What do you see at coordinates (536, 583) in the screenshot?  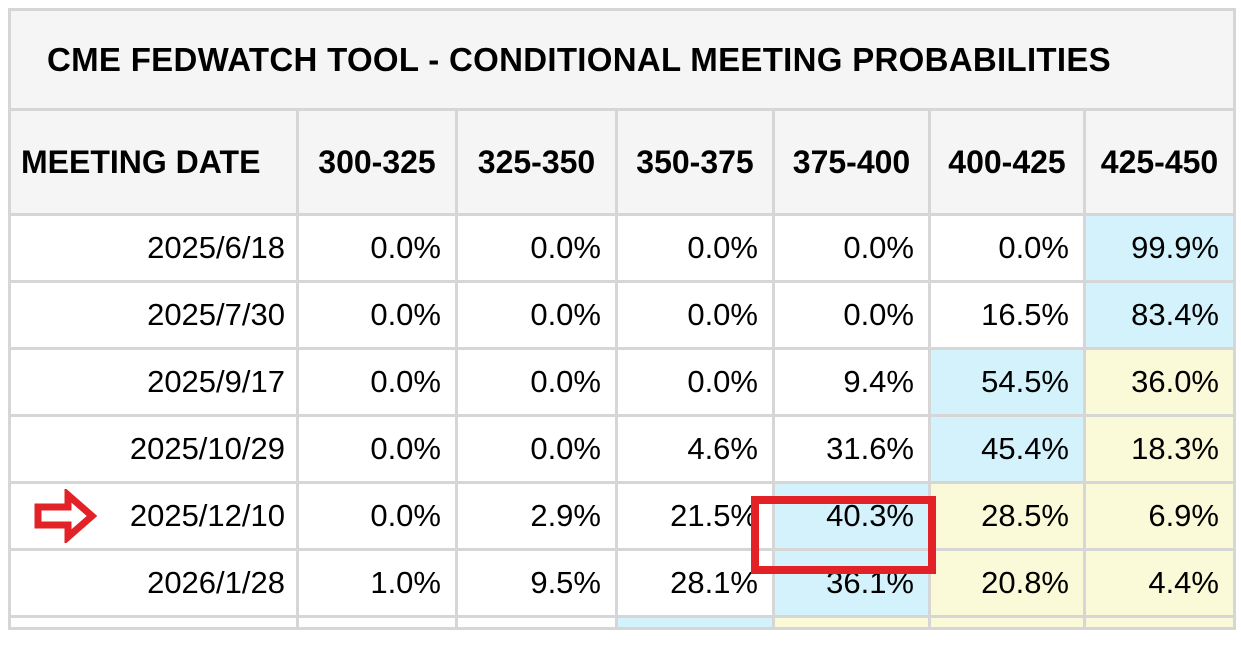 I see `probability-cell: 9.5%` at bounding box center [536, 583].